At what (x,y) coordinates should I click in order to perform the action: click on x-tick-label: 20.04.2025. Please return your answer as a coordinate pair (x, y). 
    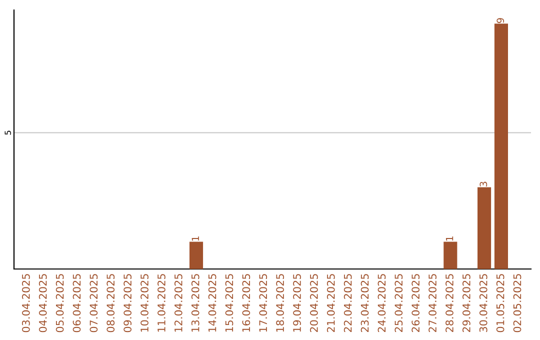
    Looking at the image, I should click on (314, 303).